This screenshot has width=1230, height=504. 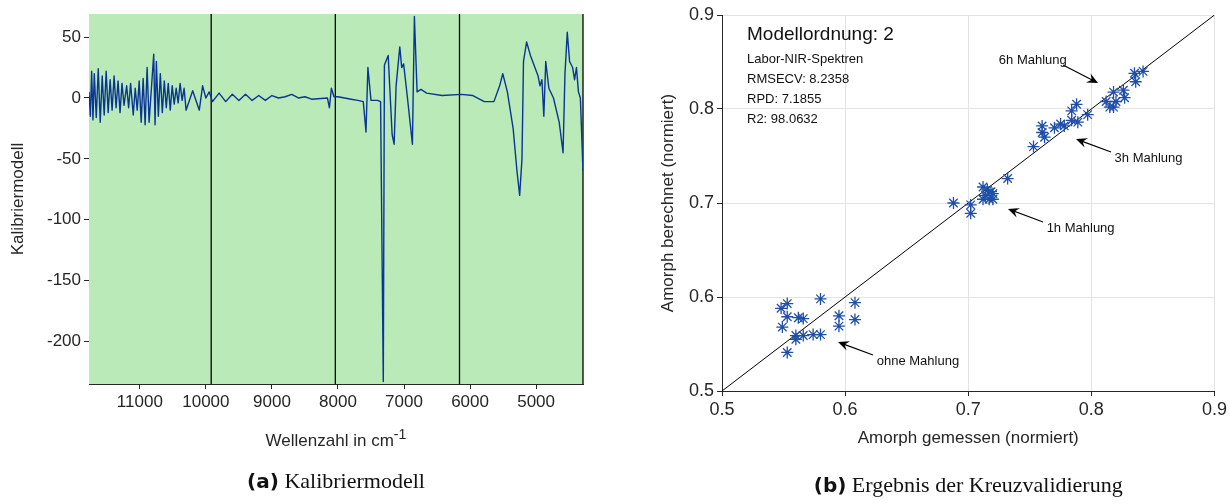 What do you see at coordinates (1091, 408) in the screenshot?
I see `x-tick-label: 0.8` at bounding box center [1091, 408].